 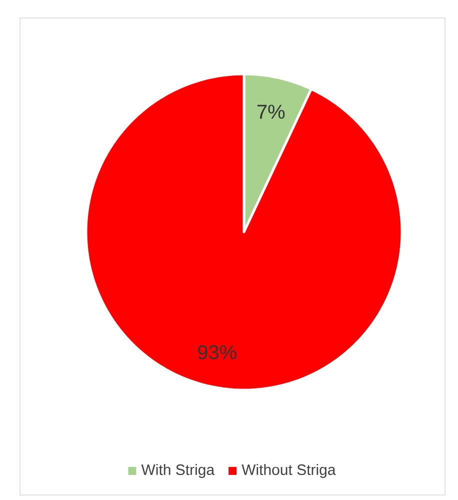 What do you see at coordinates (271, 111) in the screenshot?
I see `data-label: 7%` at bounding box center [271, 111].